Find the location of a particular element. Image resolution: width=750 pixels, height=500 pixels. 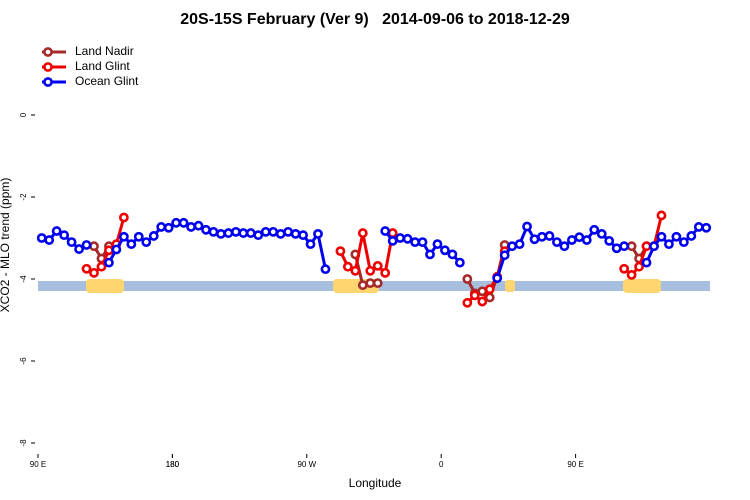

series-line is located at coordinates (374, 259).